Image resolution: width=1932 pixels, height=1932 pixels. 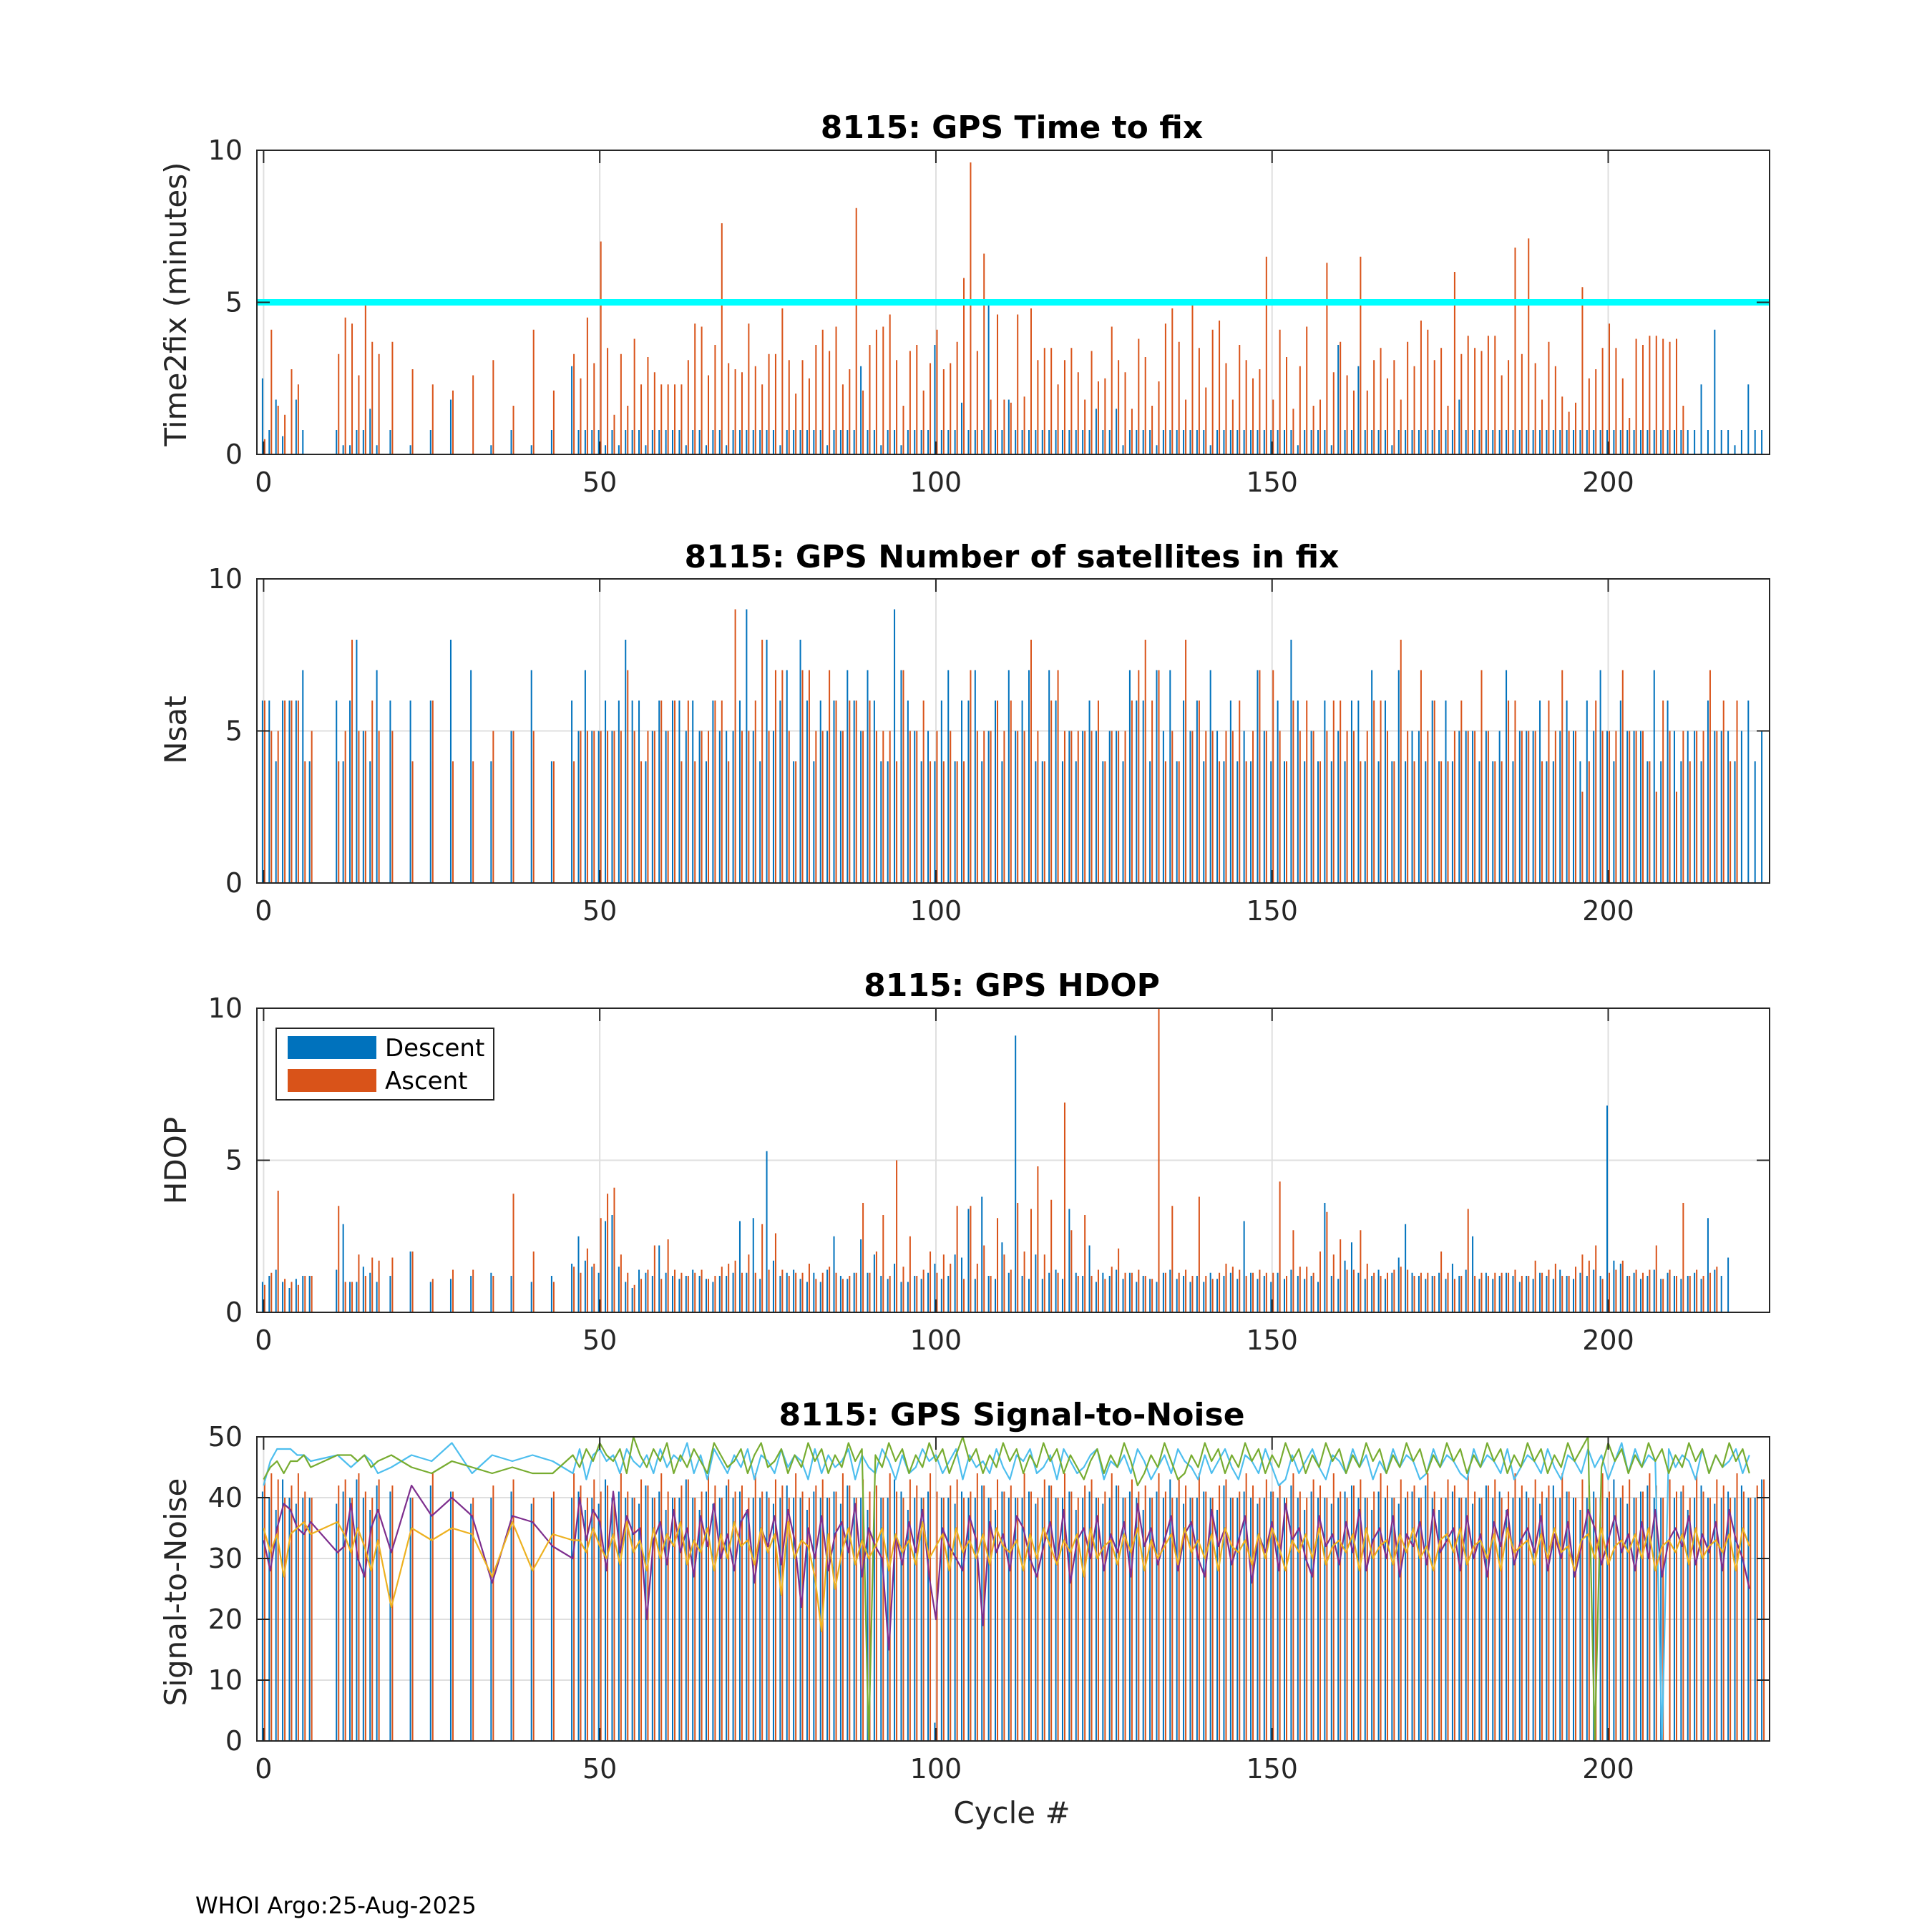 What do you see at coordinates (1608, 1340) in the screenshot?
I see `hdop-xtick-label: 200` at bounding box center [1608, 1340].